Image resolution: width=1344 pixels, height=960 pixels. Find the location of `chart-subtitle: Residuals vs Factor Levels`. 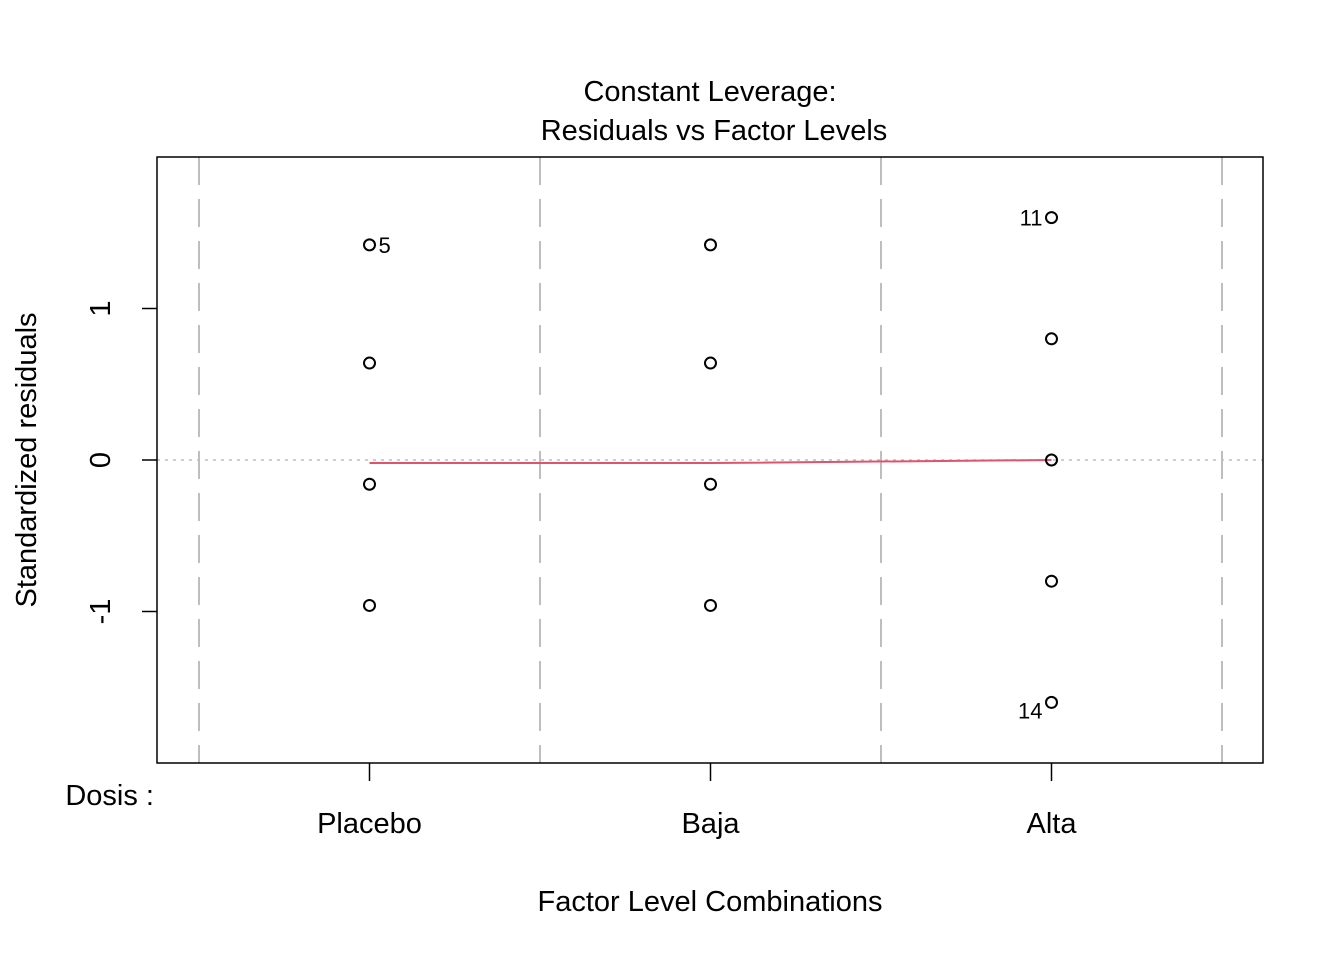

chart-subtitle: Residuals vs Factor Levels is located at coordinates (714, 131).